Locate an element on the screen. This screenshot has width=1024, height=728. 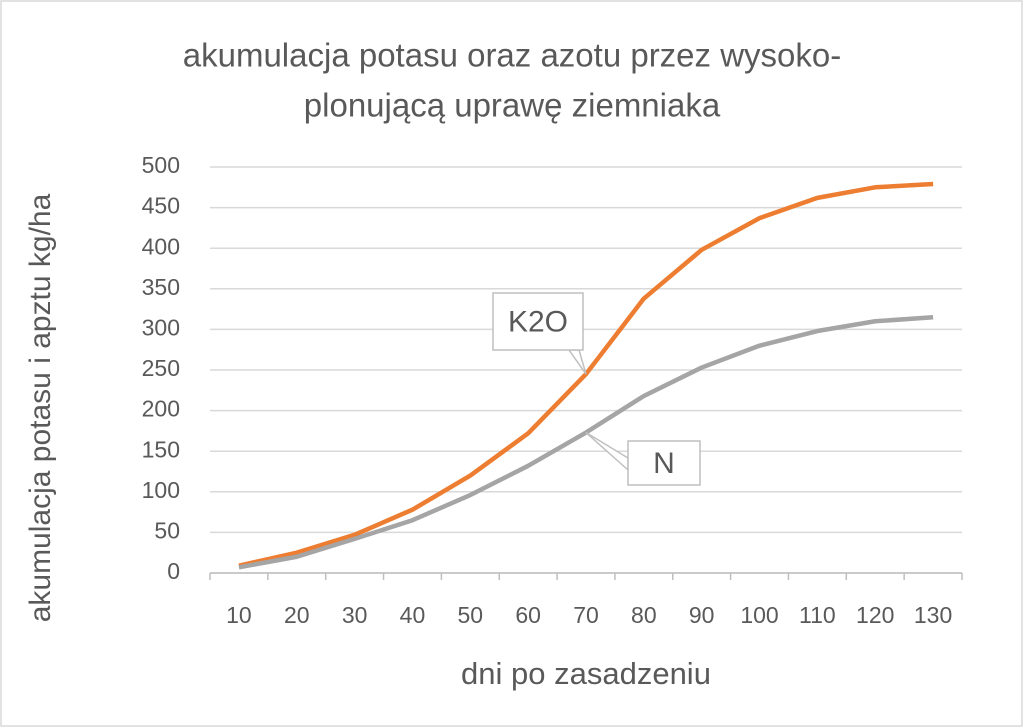
x-axis-title: dni po zasadzeniu is located at coordinates (586, 673).